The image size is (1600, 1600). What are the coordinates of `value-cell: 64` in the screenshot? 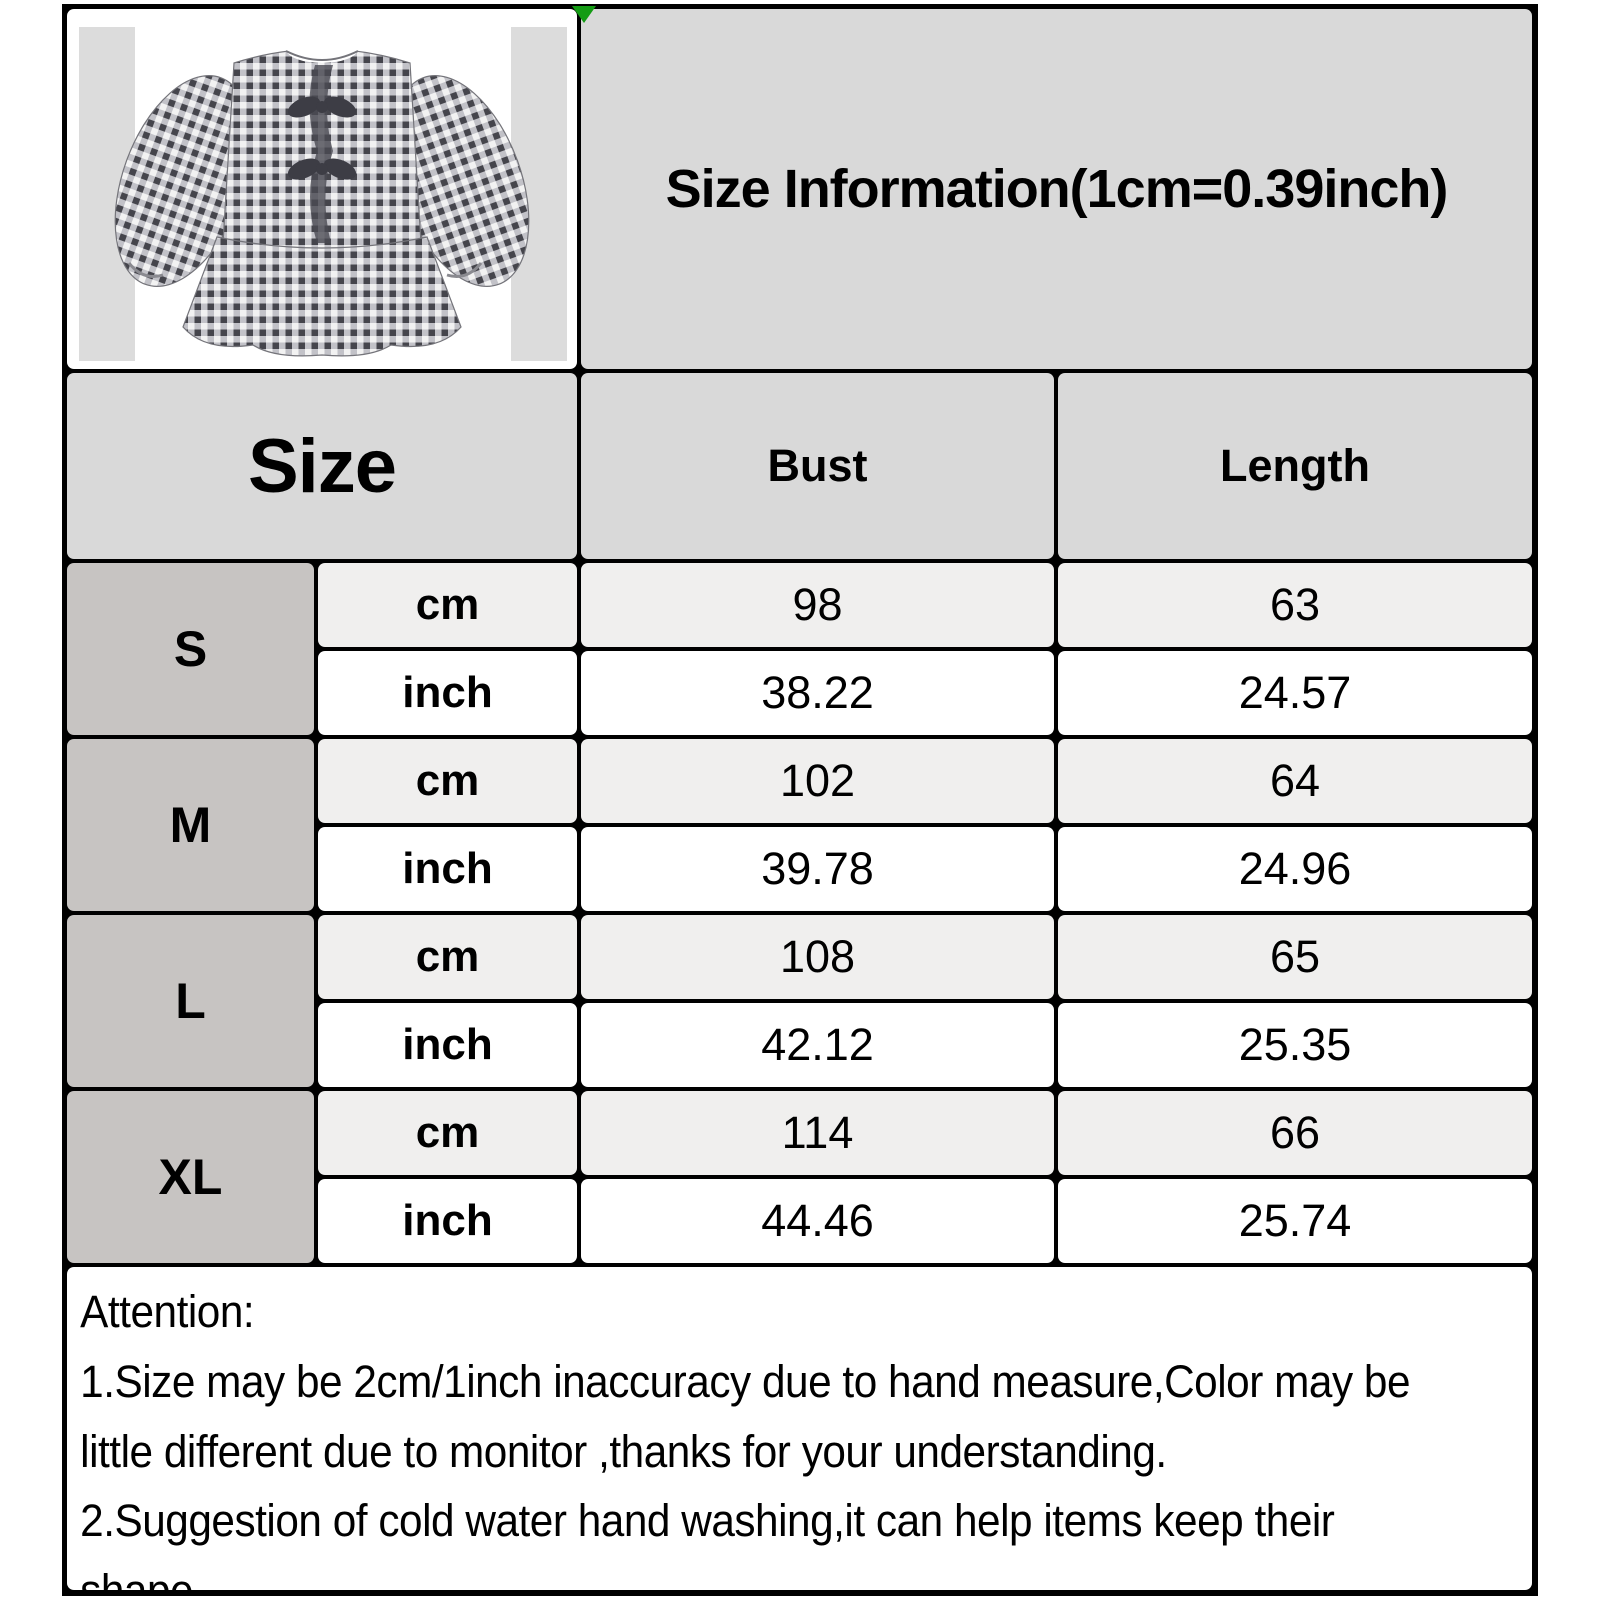 It's located at (1295, 781).